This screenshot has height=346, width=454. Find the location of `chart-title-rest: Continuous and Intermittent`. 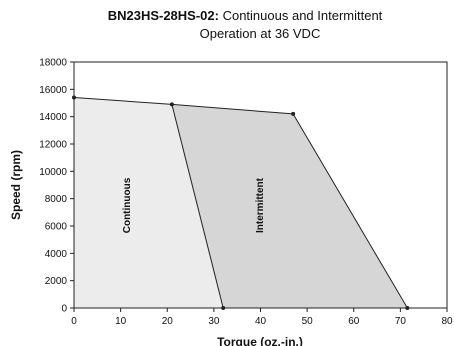

chart-title-rest: Continuous and Intermittent is located at coordinates (301, 15).